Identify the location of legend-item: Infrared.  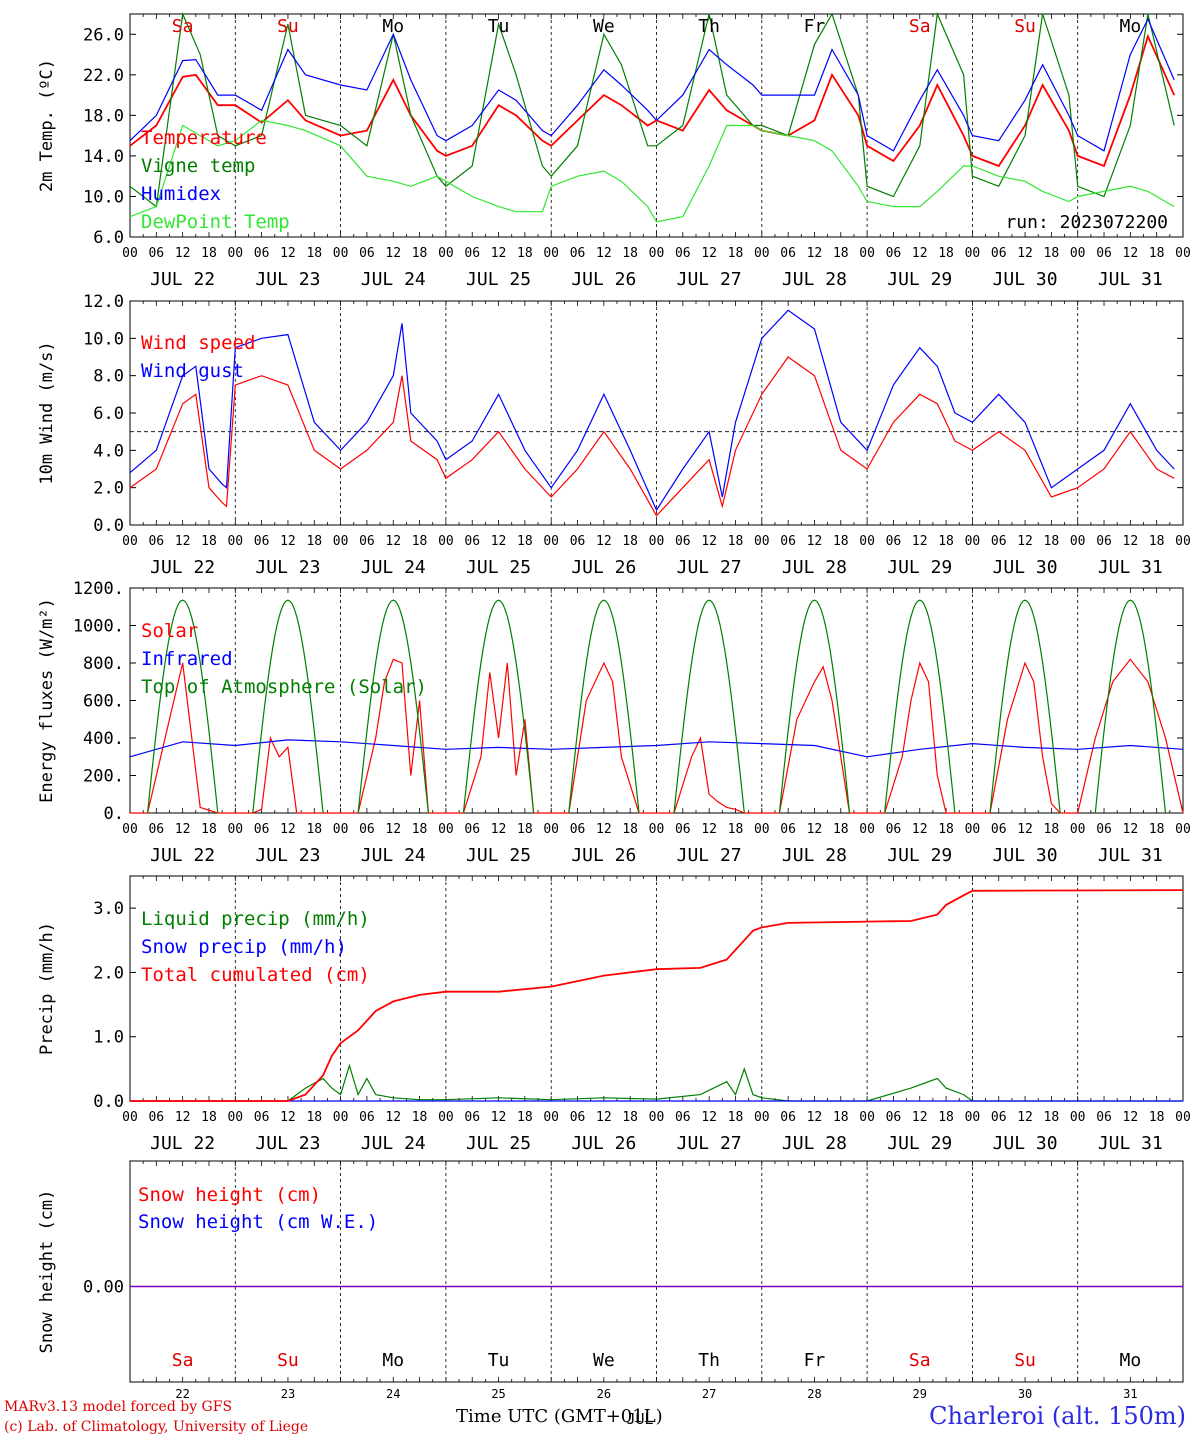
(187, 659).